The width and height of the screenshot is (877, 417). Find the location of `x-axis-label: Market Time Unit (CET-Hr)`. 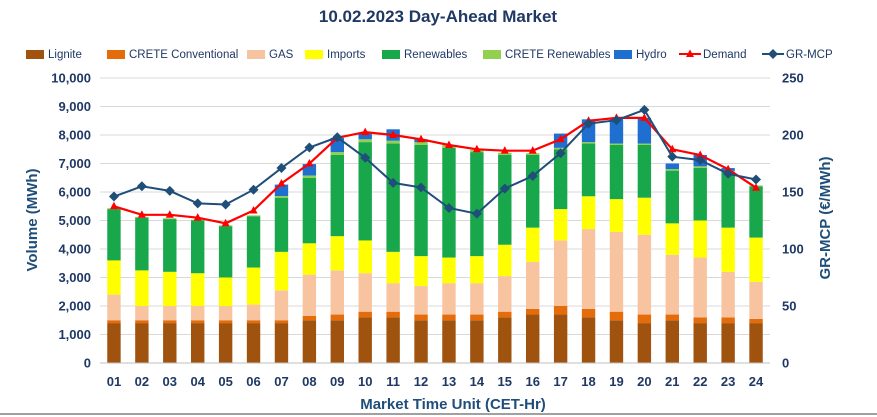

x-axis-label: Market Time Unit (CET-Hr) is located at coordinates (453, 404).